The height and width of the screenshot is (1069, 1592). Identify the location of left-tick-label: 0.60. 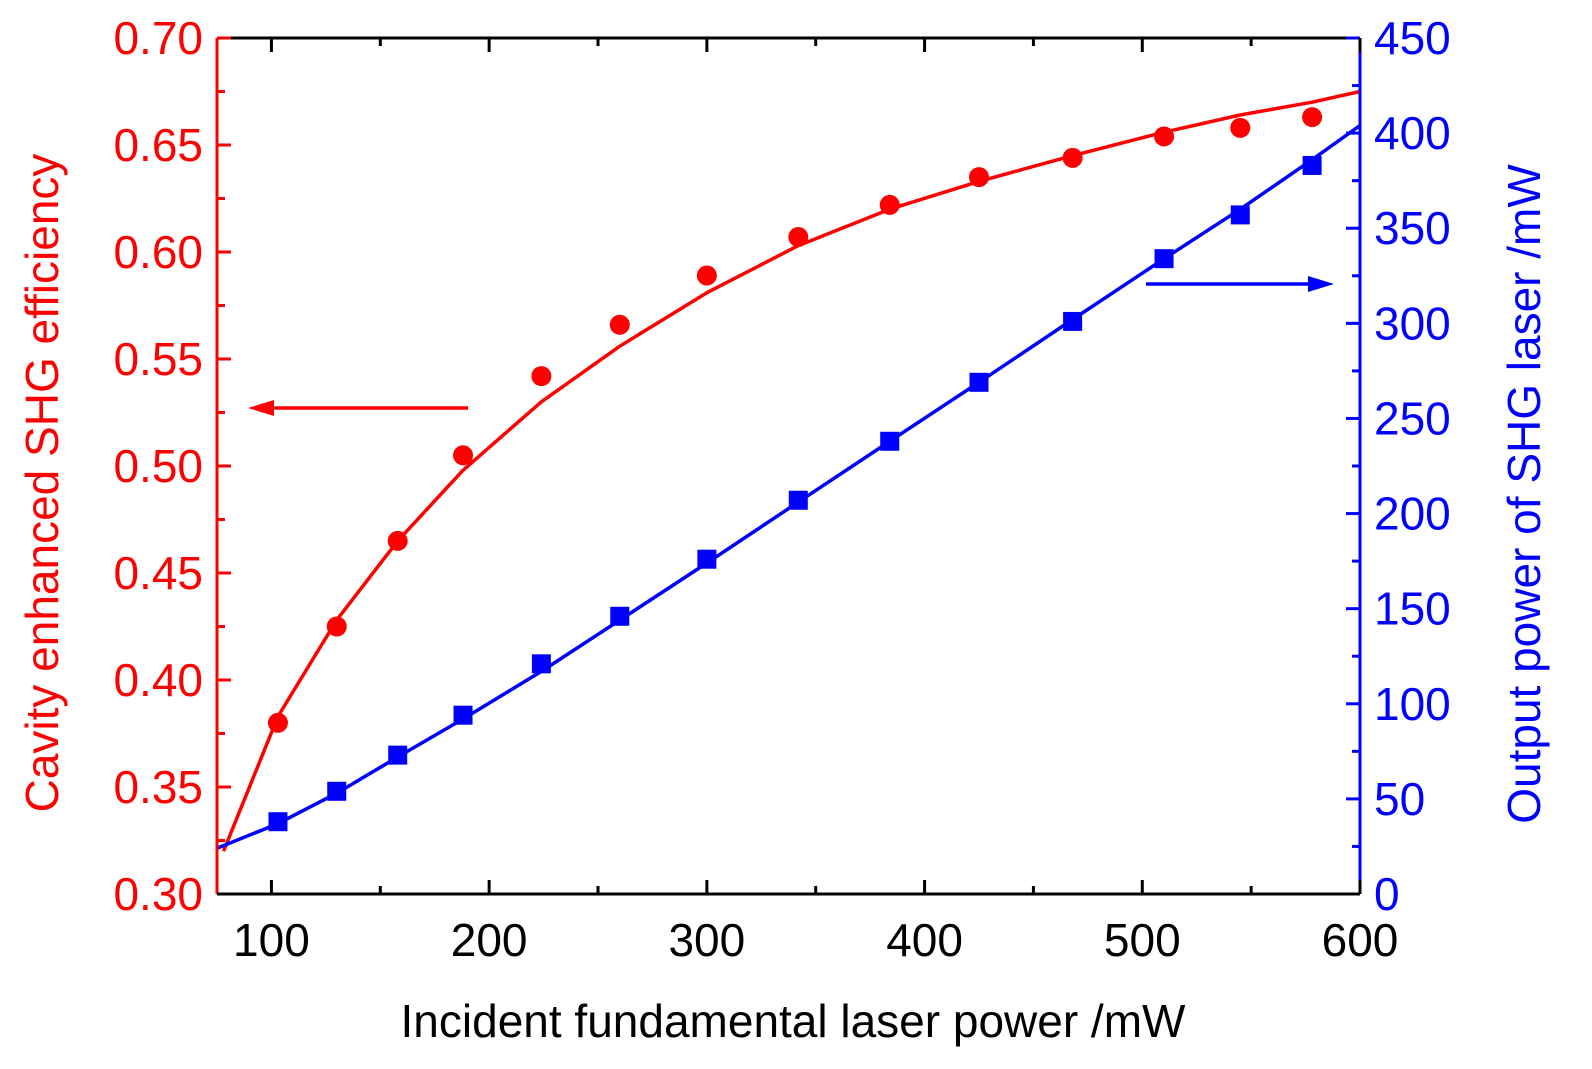
(158, 252).